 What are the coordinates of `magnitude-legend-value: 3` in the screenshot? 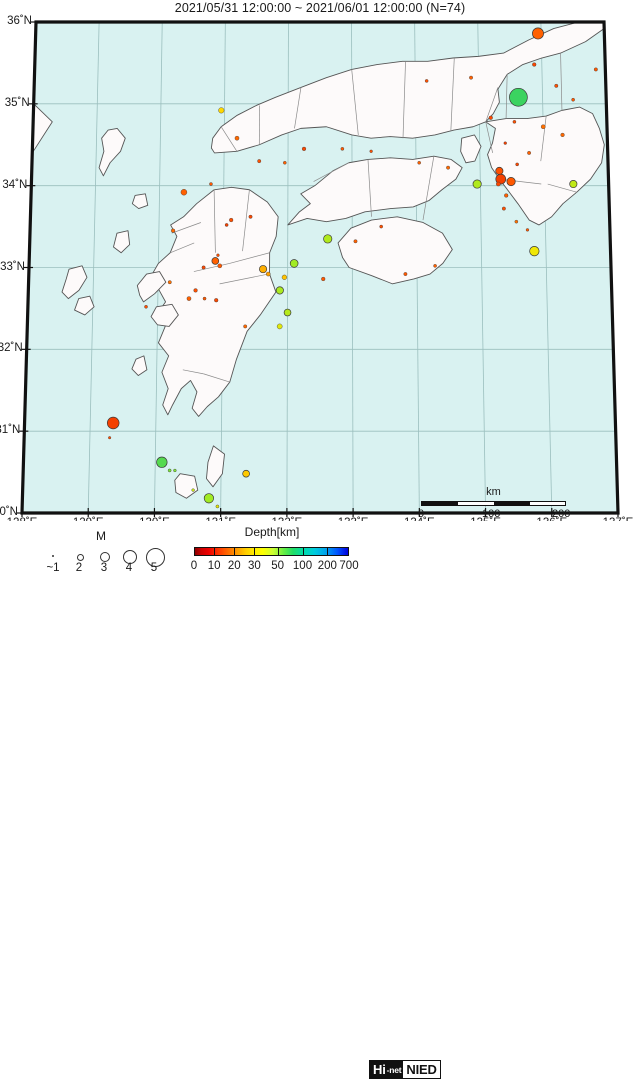 It's located at (104, 568).